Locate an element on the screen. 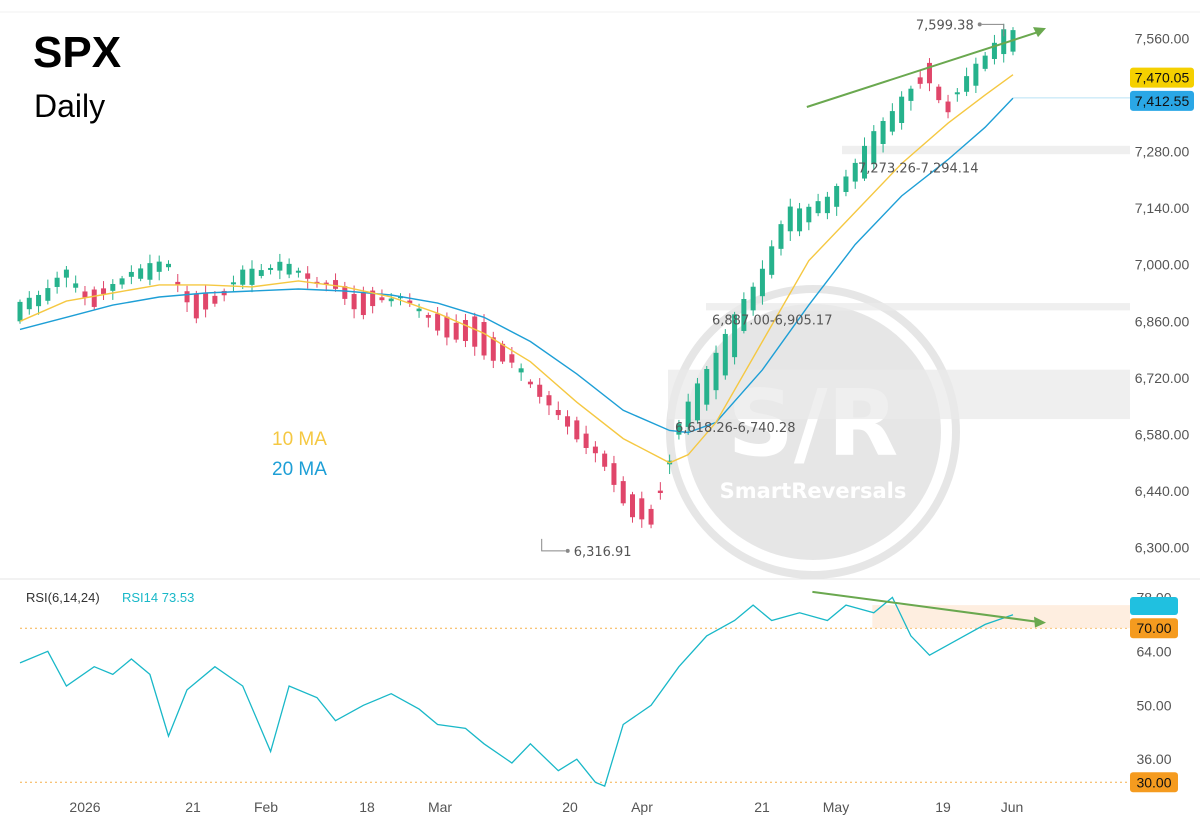 Image resolution: width=1200 pixels, height=822 pixels. rsi-trend-arrow-line is located at coordinates (924, 606).